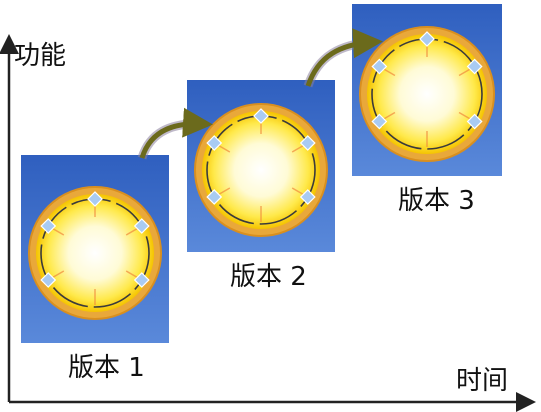  I want to click on version-2-label: 版本 2, so click(268, 277).